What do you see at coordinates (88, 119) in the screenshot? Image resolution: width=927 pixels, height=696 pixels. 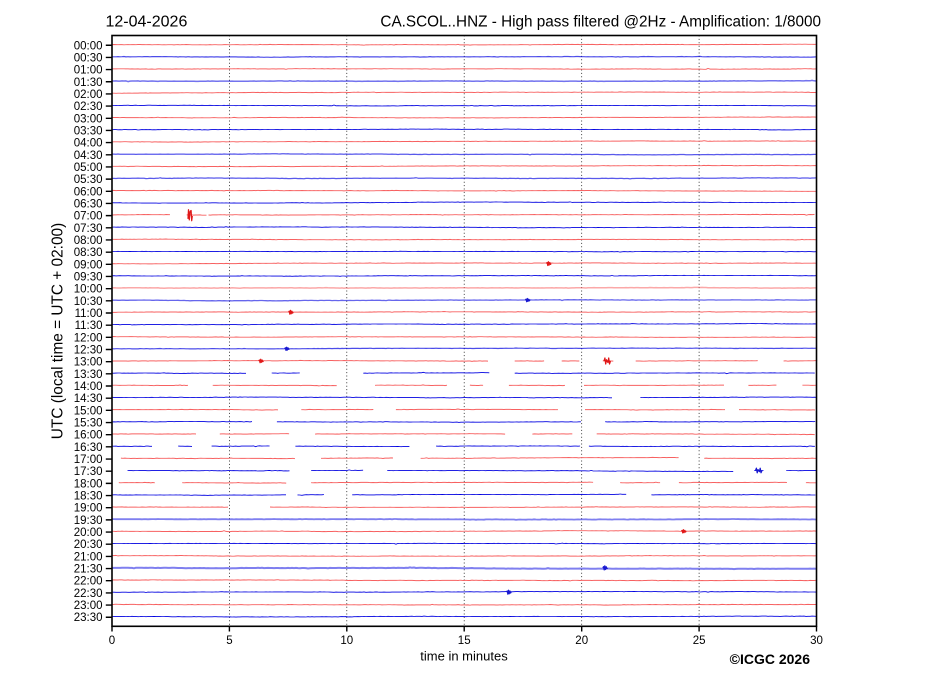 I see `svg-text: 03:00` at bounding box center [88, 119].